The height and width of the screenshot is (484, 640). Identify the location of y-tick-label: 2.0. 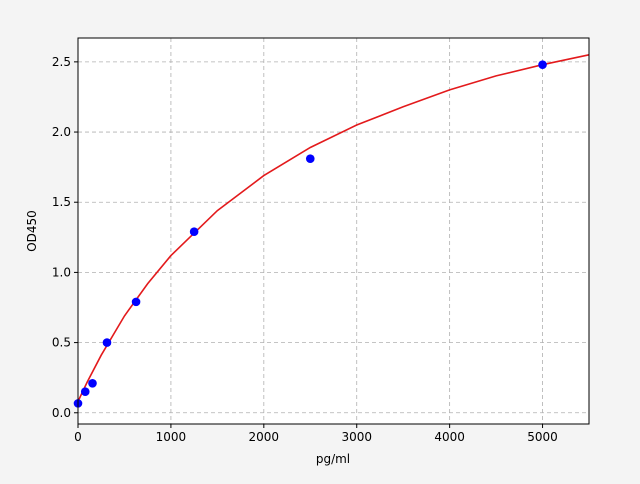
(61, 132).